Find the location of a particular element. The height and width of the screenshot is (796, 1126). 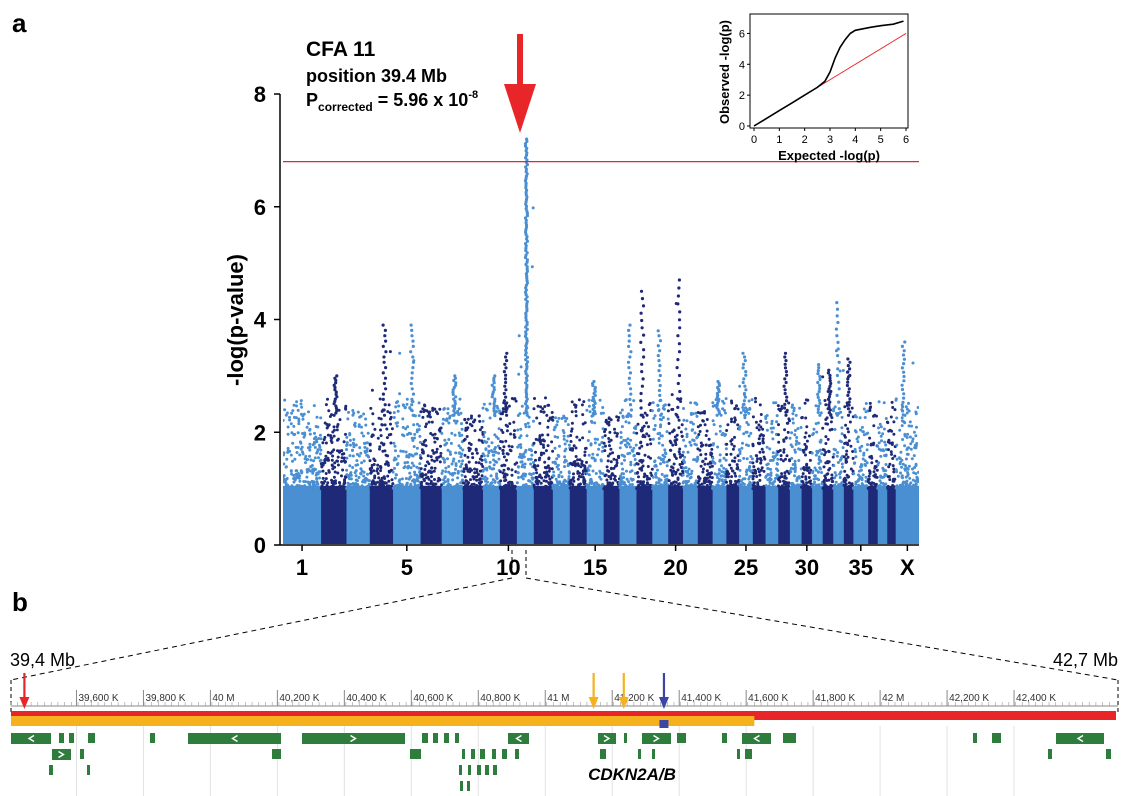

ruler-tick-label: 42 M is located at coordinates (893, 698).